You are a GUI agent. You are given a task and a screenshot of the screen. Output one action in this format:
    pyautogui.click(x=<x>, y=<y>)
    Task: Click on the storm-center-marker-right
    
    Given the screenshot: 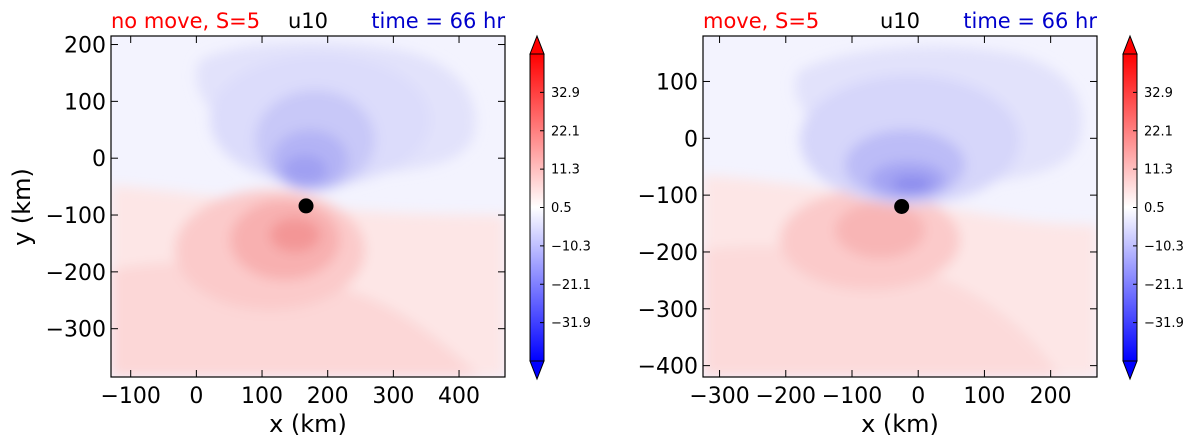 What is the action you would take?
    pyautogui.click(x=902, y=206)
    